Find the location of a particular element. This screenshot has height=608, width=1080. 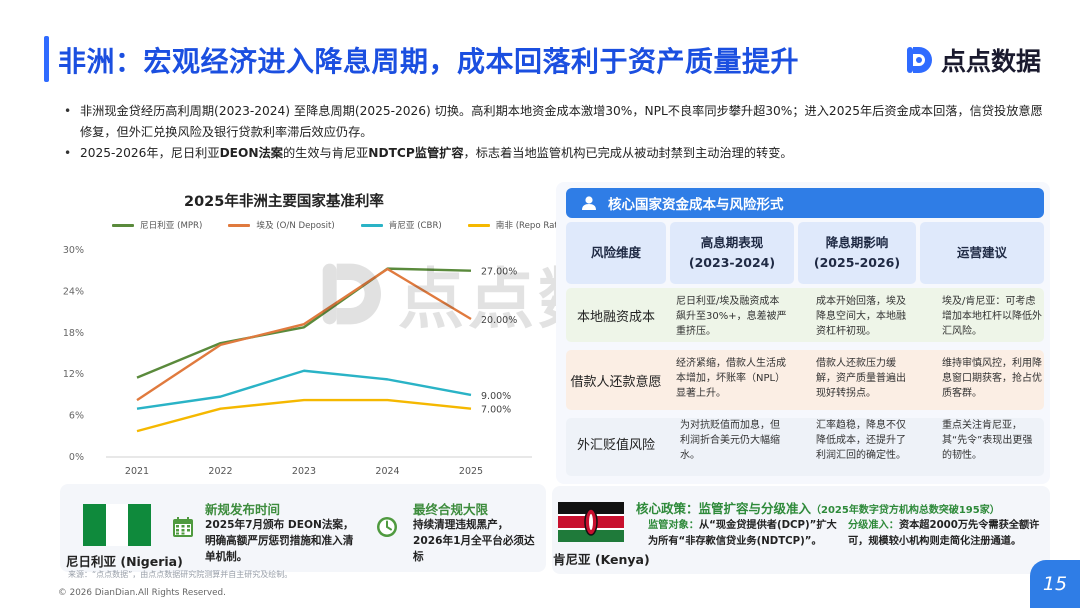

kenya-policy-title-text: 核心政策：监管扩容与分级准入 is located at coordinates (724, 508).